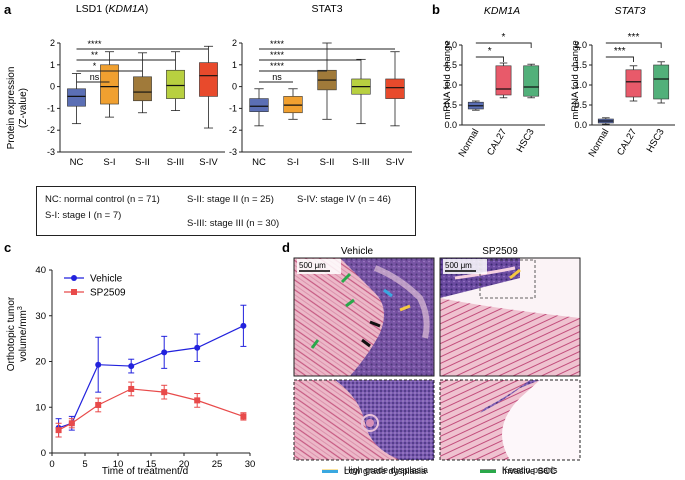 The width and height of the screenshot is (685, 480). What do you see at coordinates (458, 265) in the screenshot?
I see `scale-label-sp2509: 500 μm` at bounding box center [458, 265].